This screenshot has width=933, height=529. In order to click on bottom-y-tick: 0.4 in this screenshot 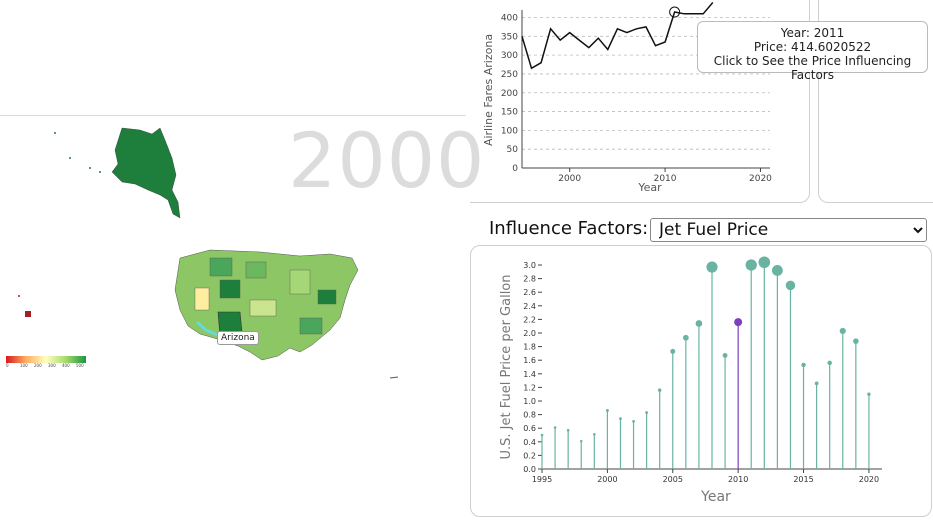, I will do `click(529, 442)`.